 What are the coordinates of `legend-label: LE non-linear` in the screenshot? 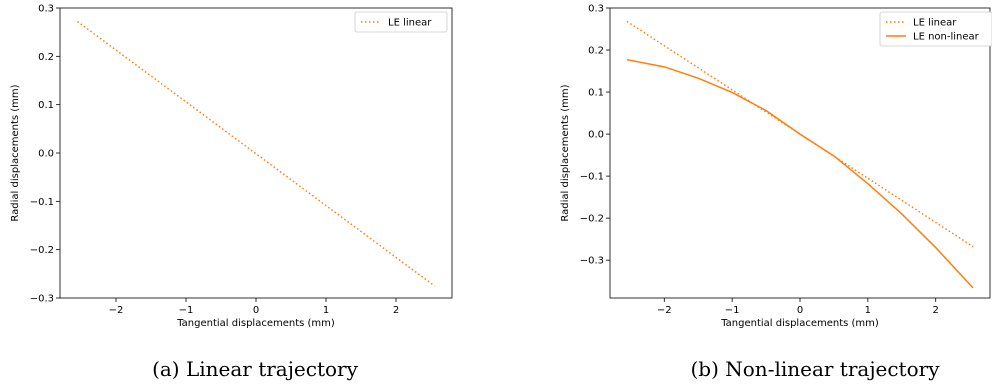 It's located at (946, 37).